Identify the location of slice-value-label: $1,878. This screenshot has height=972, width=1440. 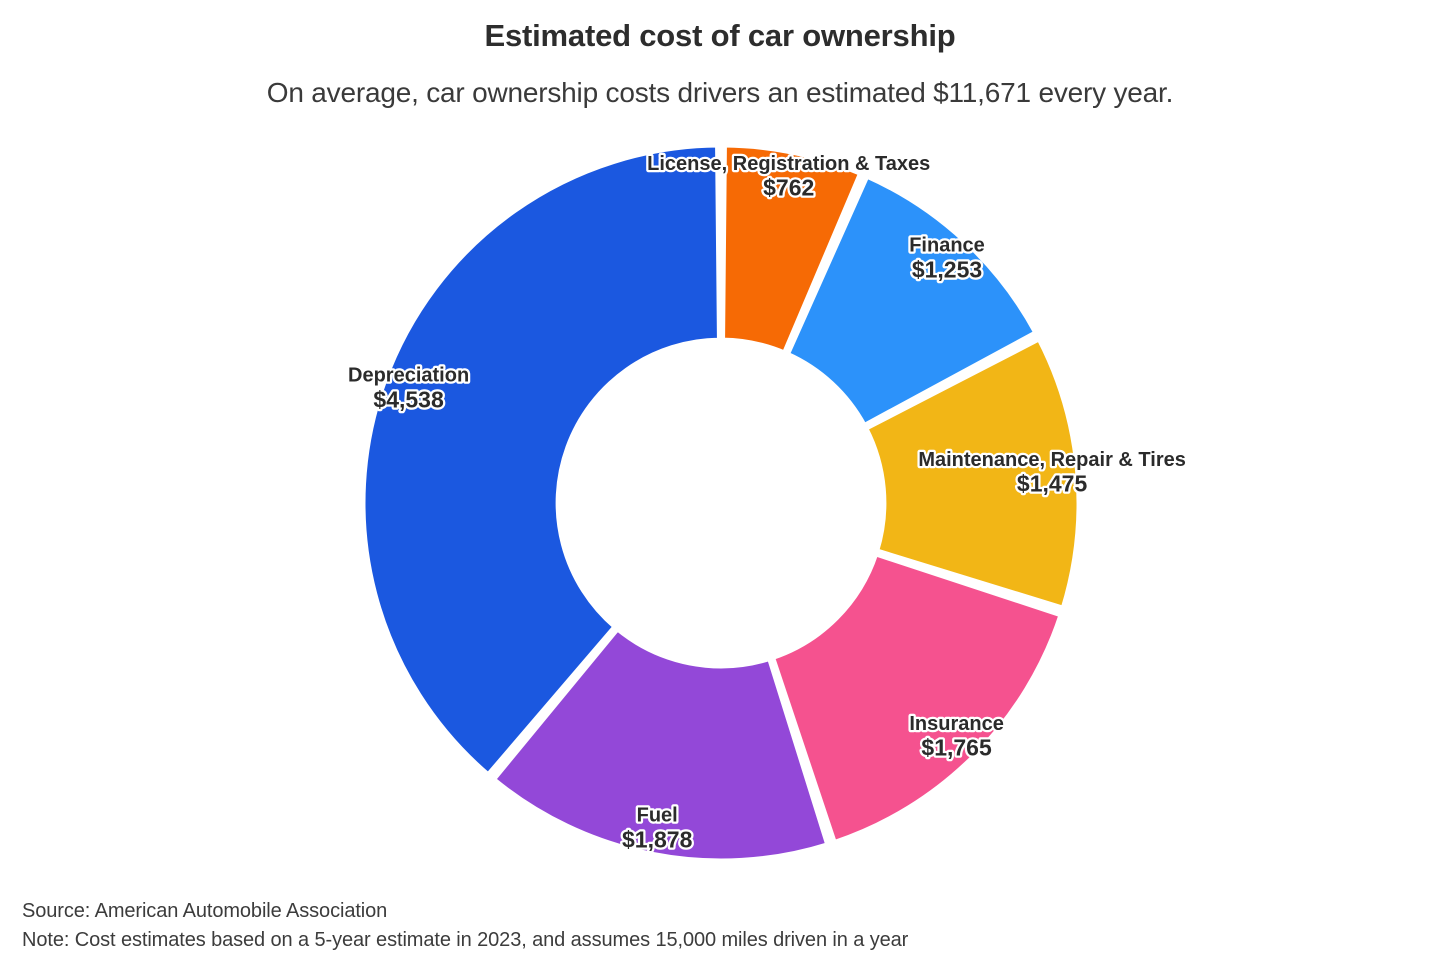
(657, 839).